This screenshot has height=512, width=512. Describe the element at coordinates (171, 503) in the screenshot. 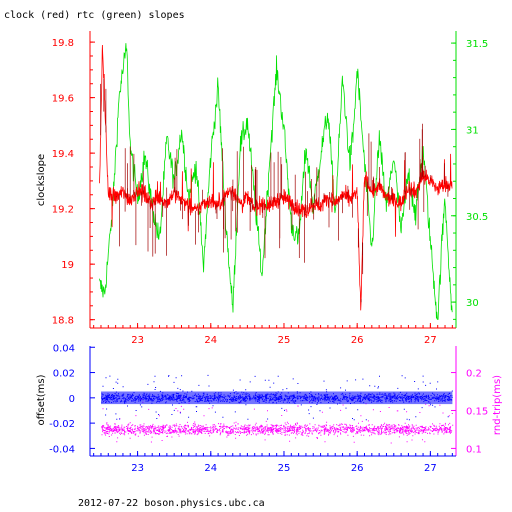

I see `footer-caption: 2012-07-22 boson.physics.ubc.ca` at that location.